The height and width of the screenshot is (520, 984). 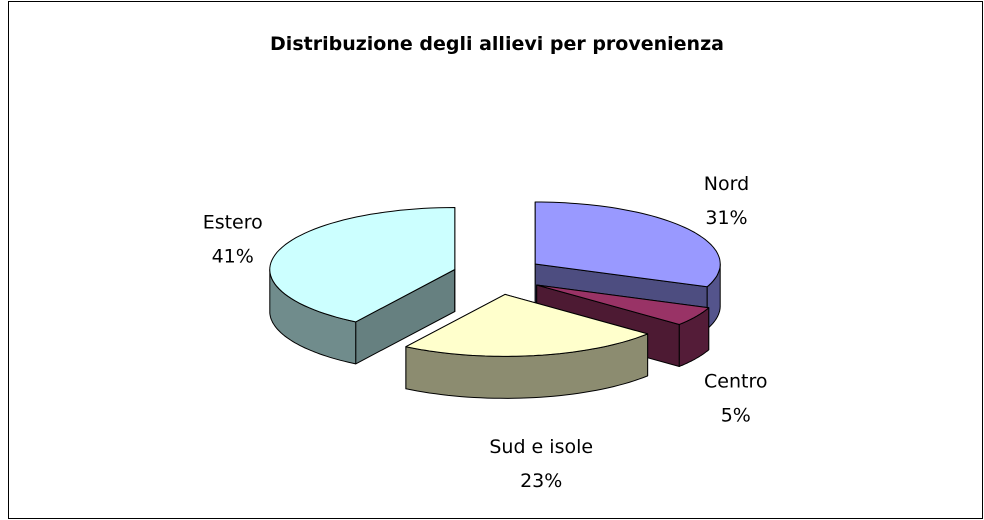 What do you see at coordinates (735, 398) in the screenshot?
I see `data-label: Centro 5%` at bounding box center [735, 398].